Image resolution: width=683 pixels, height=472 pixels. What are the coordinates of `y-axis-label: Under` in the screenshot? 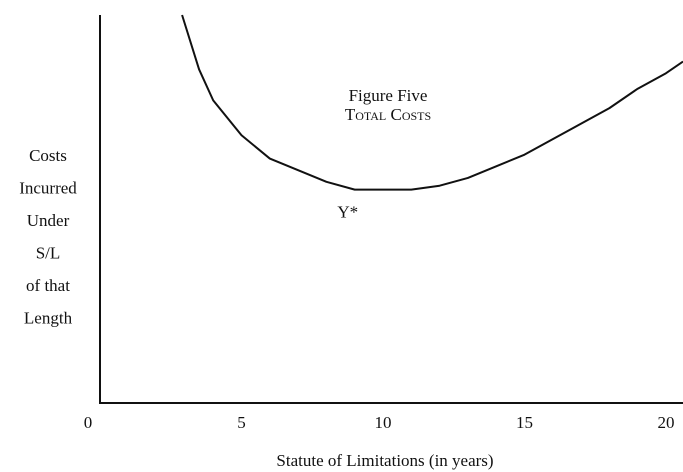 It's located at (48, 220).